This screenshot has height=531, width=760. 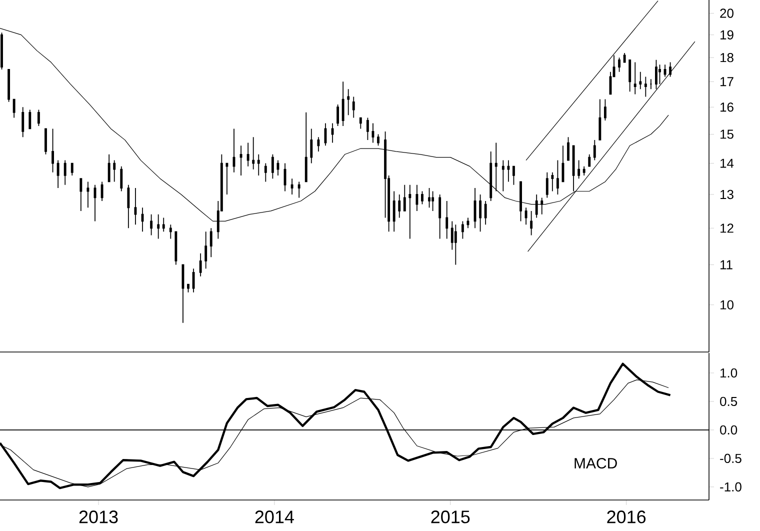 What do you see at coordinates (727, 134) in the screenshot?
I see `y-tick-label: 15` at bounding box center [727, 134].